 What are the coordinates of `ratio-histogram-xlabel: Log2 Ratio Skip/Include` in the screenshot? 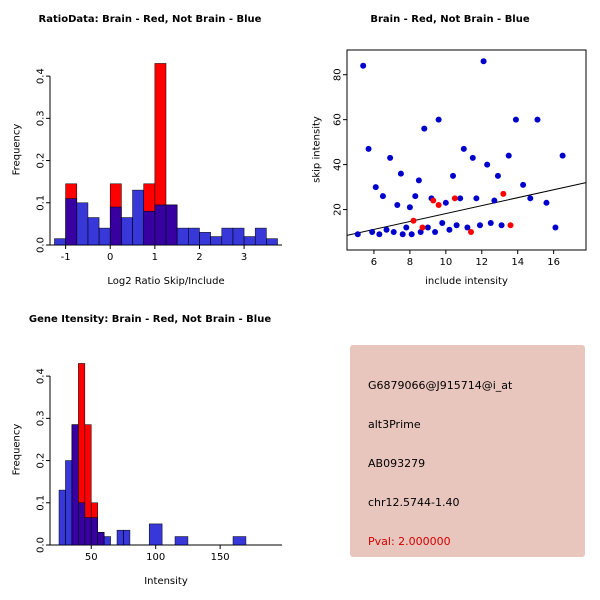 It's located at (166, 281).